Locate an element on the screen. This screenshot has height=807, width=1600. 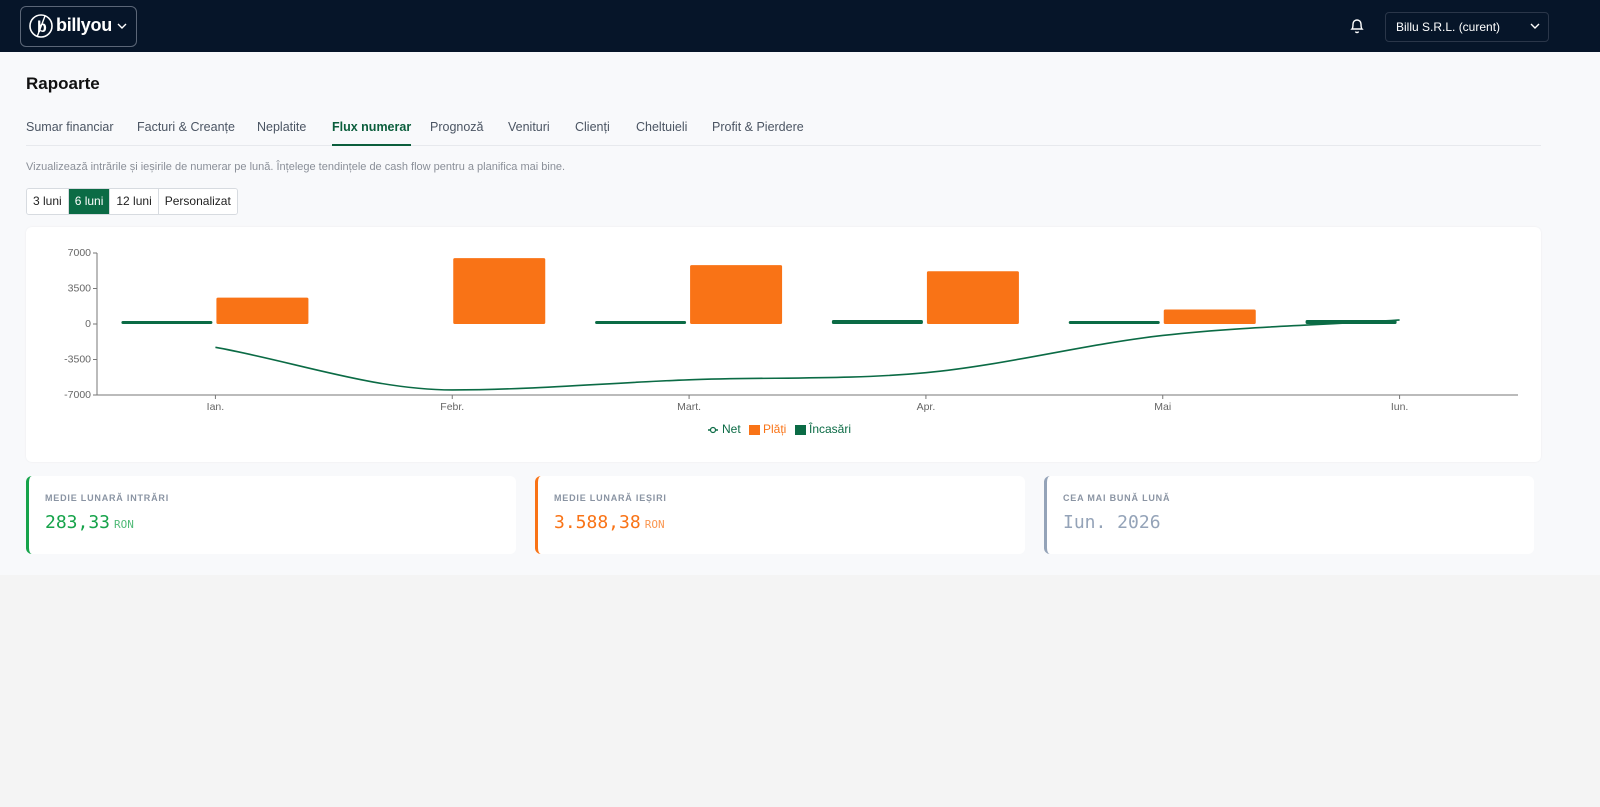
tab: Prognoză is located at coordinates (457, 127).